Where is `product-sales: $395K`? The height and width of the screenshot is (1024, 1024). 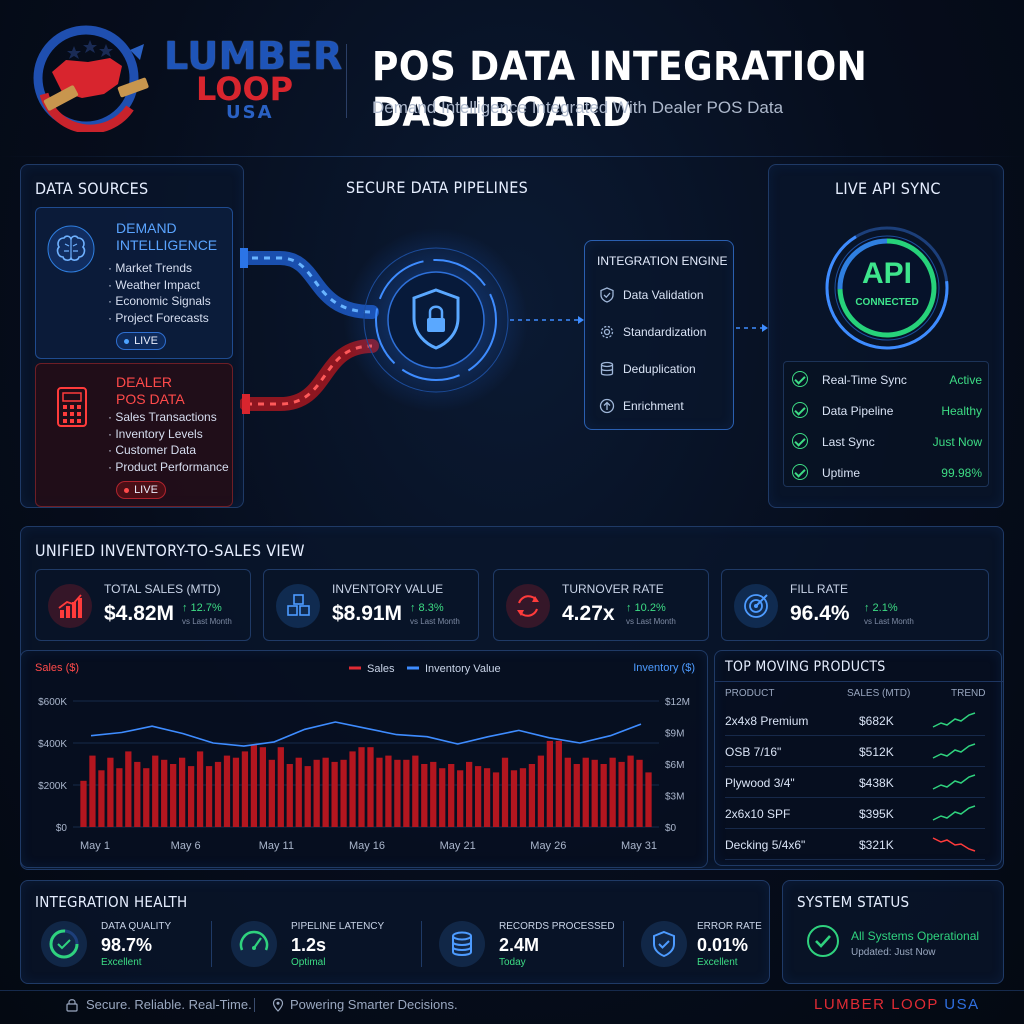 product-sales: $395K is located at coordinates (876, 814).